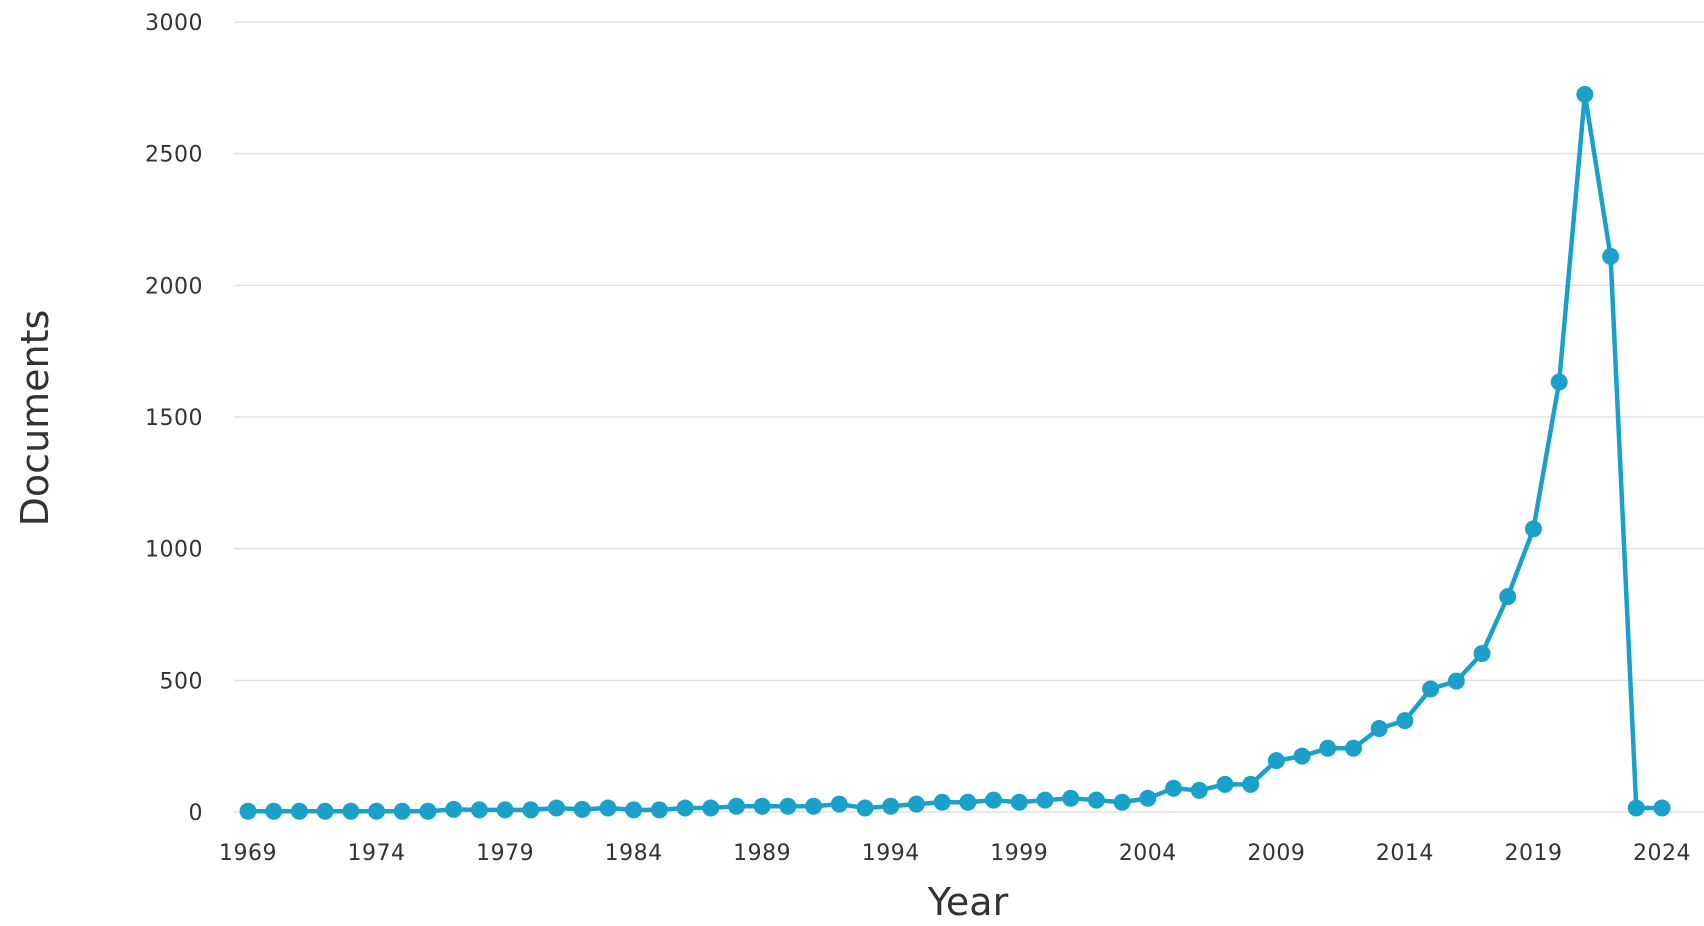  What do you see at coordinates (248, 853) in the screenshot?
I see `x-tick-label: 1969` at bounding box center [248, 853].